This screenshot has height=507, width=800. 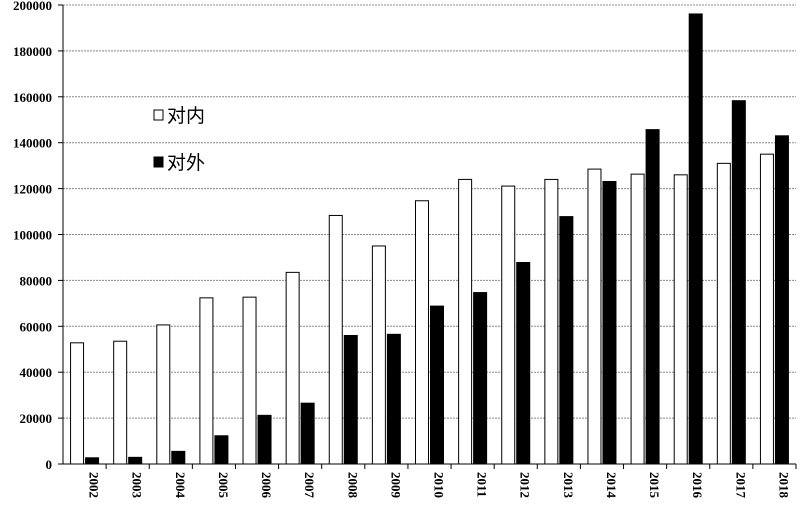 What do you see at coordinates (568, 485) in the screenshot?
I see `x-tick-label: 2013` at bounding box center [568, 485].